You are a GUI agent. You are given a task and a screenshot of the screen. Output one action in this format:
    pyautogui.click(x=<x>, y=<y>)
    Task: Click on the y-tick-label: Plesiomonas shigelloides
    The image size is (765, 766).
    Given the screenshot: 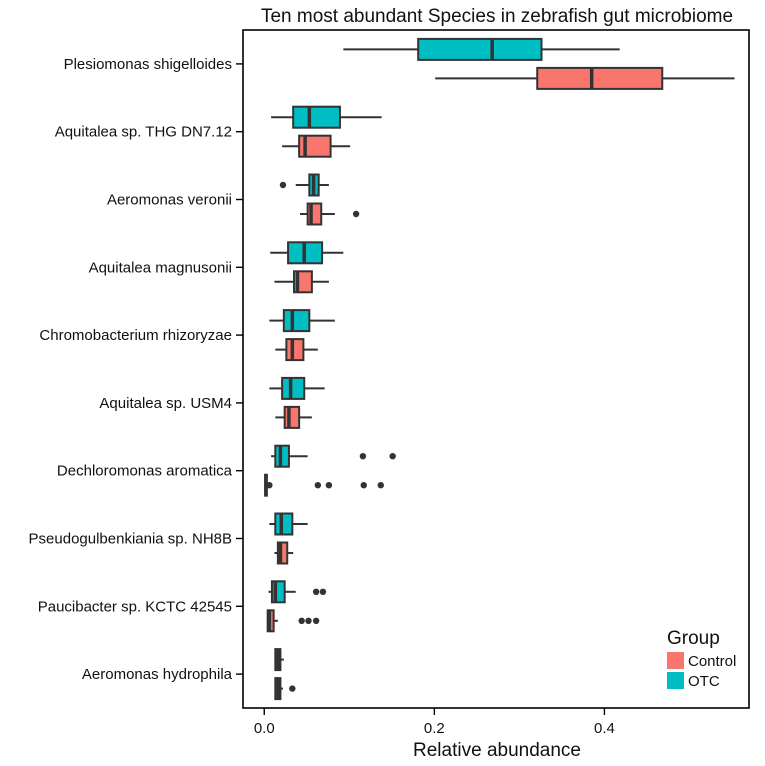 What is the action you would take?
    pyautogui.click(x=148, y=64)
    